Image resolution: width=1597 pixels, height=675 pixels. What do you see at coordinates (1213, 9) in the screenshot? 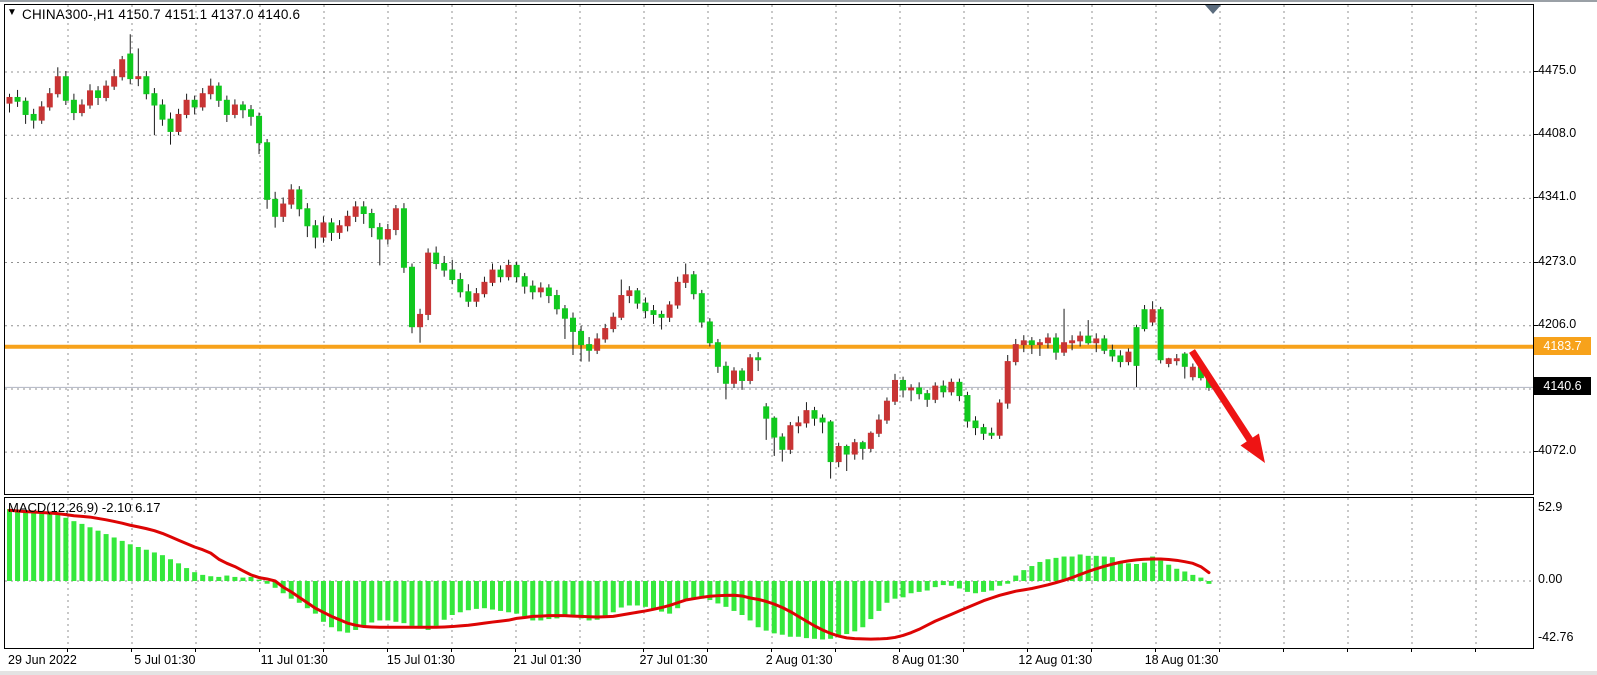
I see `scroll-position-marker-icon` at bounding box center [1213, 9].